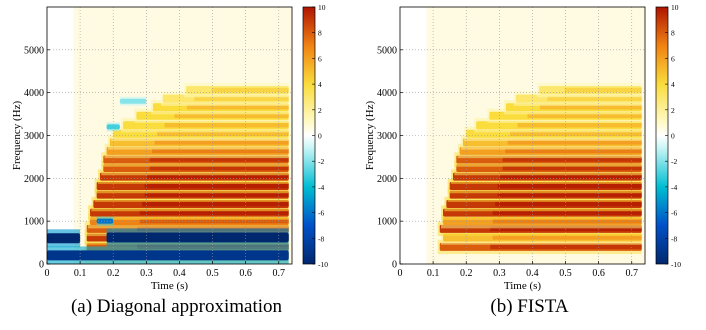 The width and height of the screenshot is (706, 330). What do you see at coordinates (387, 50) in the screenshot?
I see `y-tick-label: 5000` at bounding box center [387, 50].